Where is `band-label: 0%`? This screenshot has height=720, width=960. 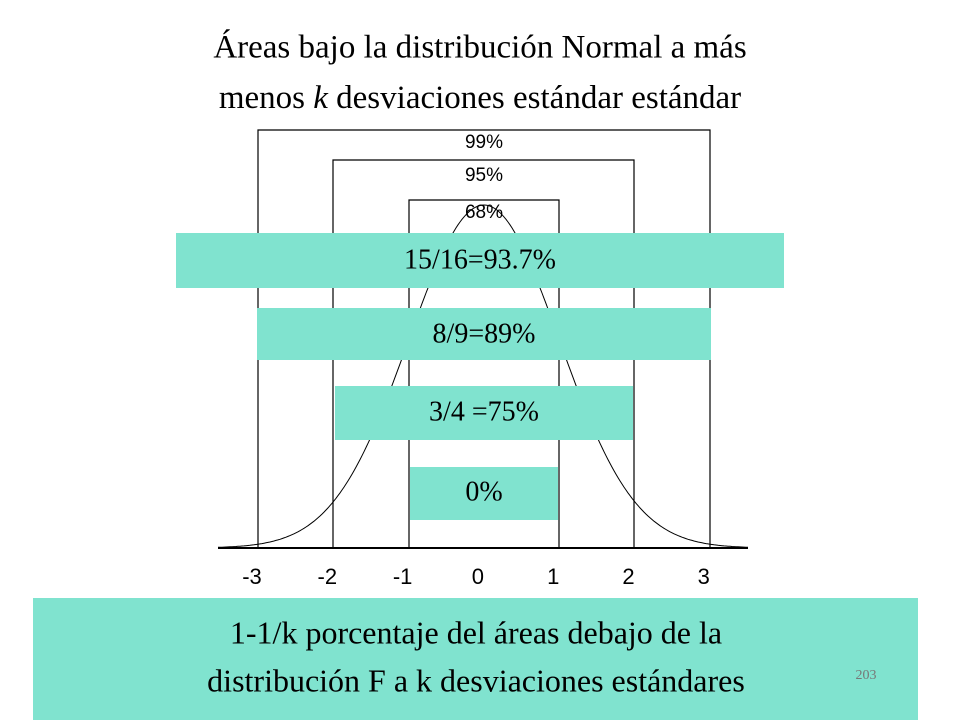 band-label: 0% is located at coordinates (483, 491).